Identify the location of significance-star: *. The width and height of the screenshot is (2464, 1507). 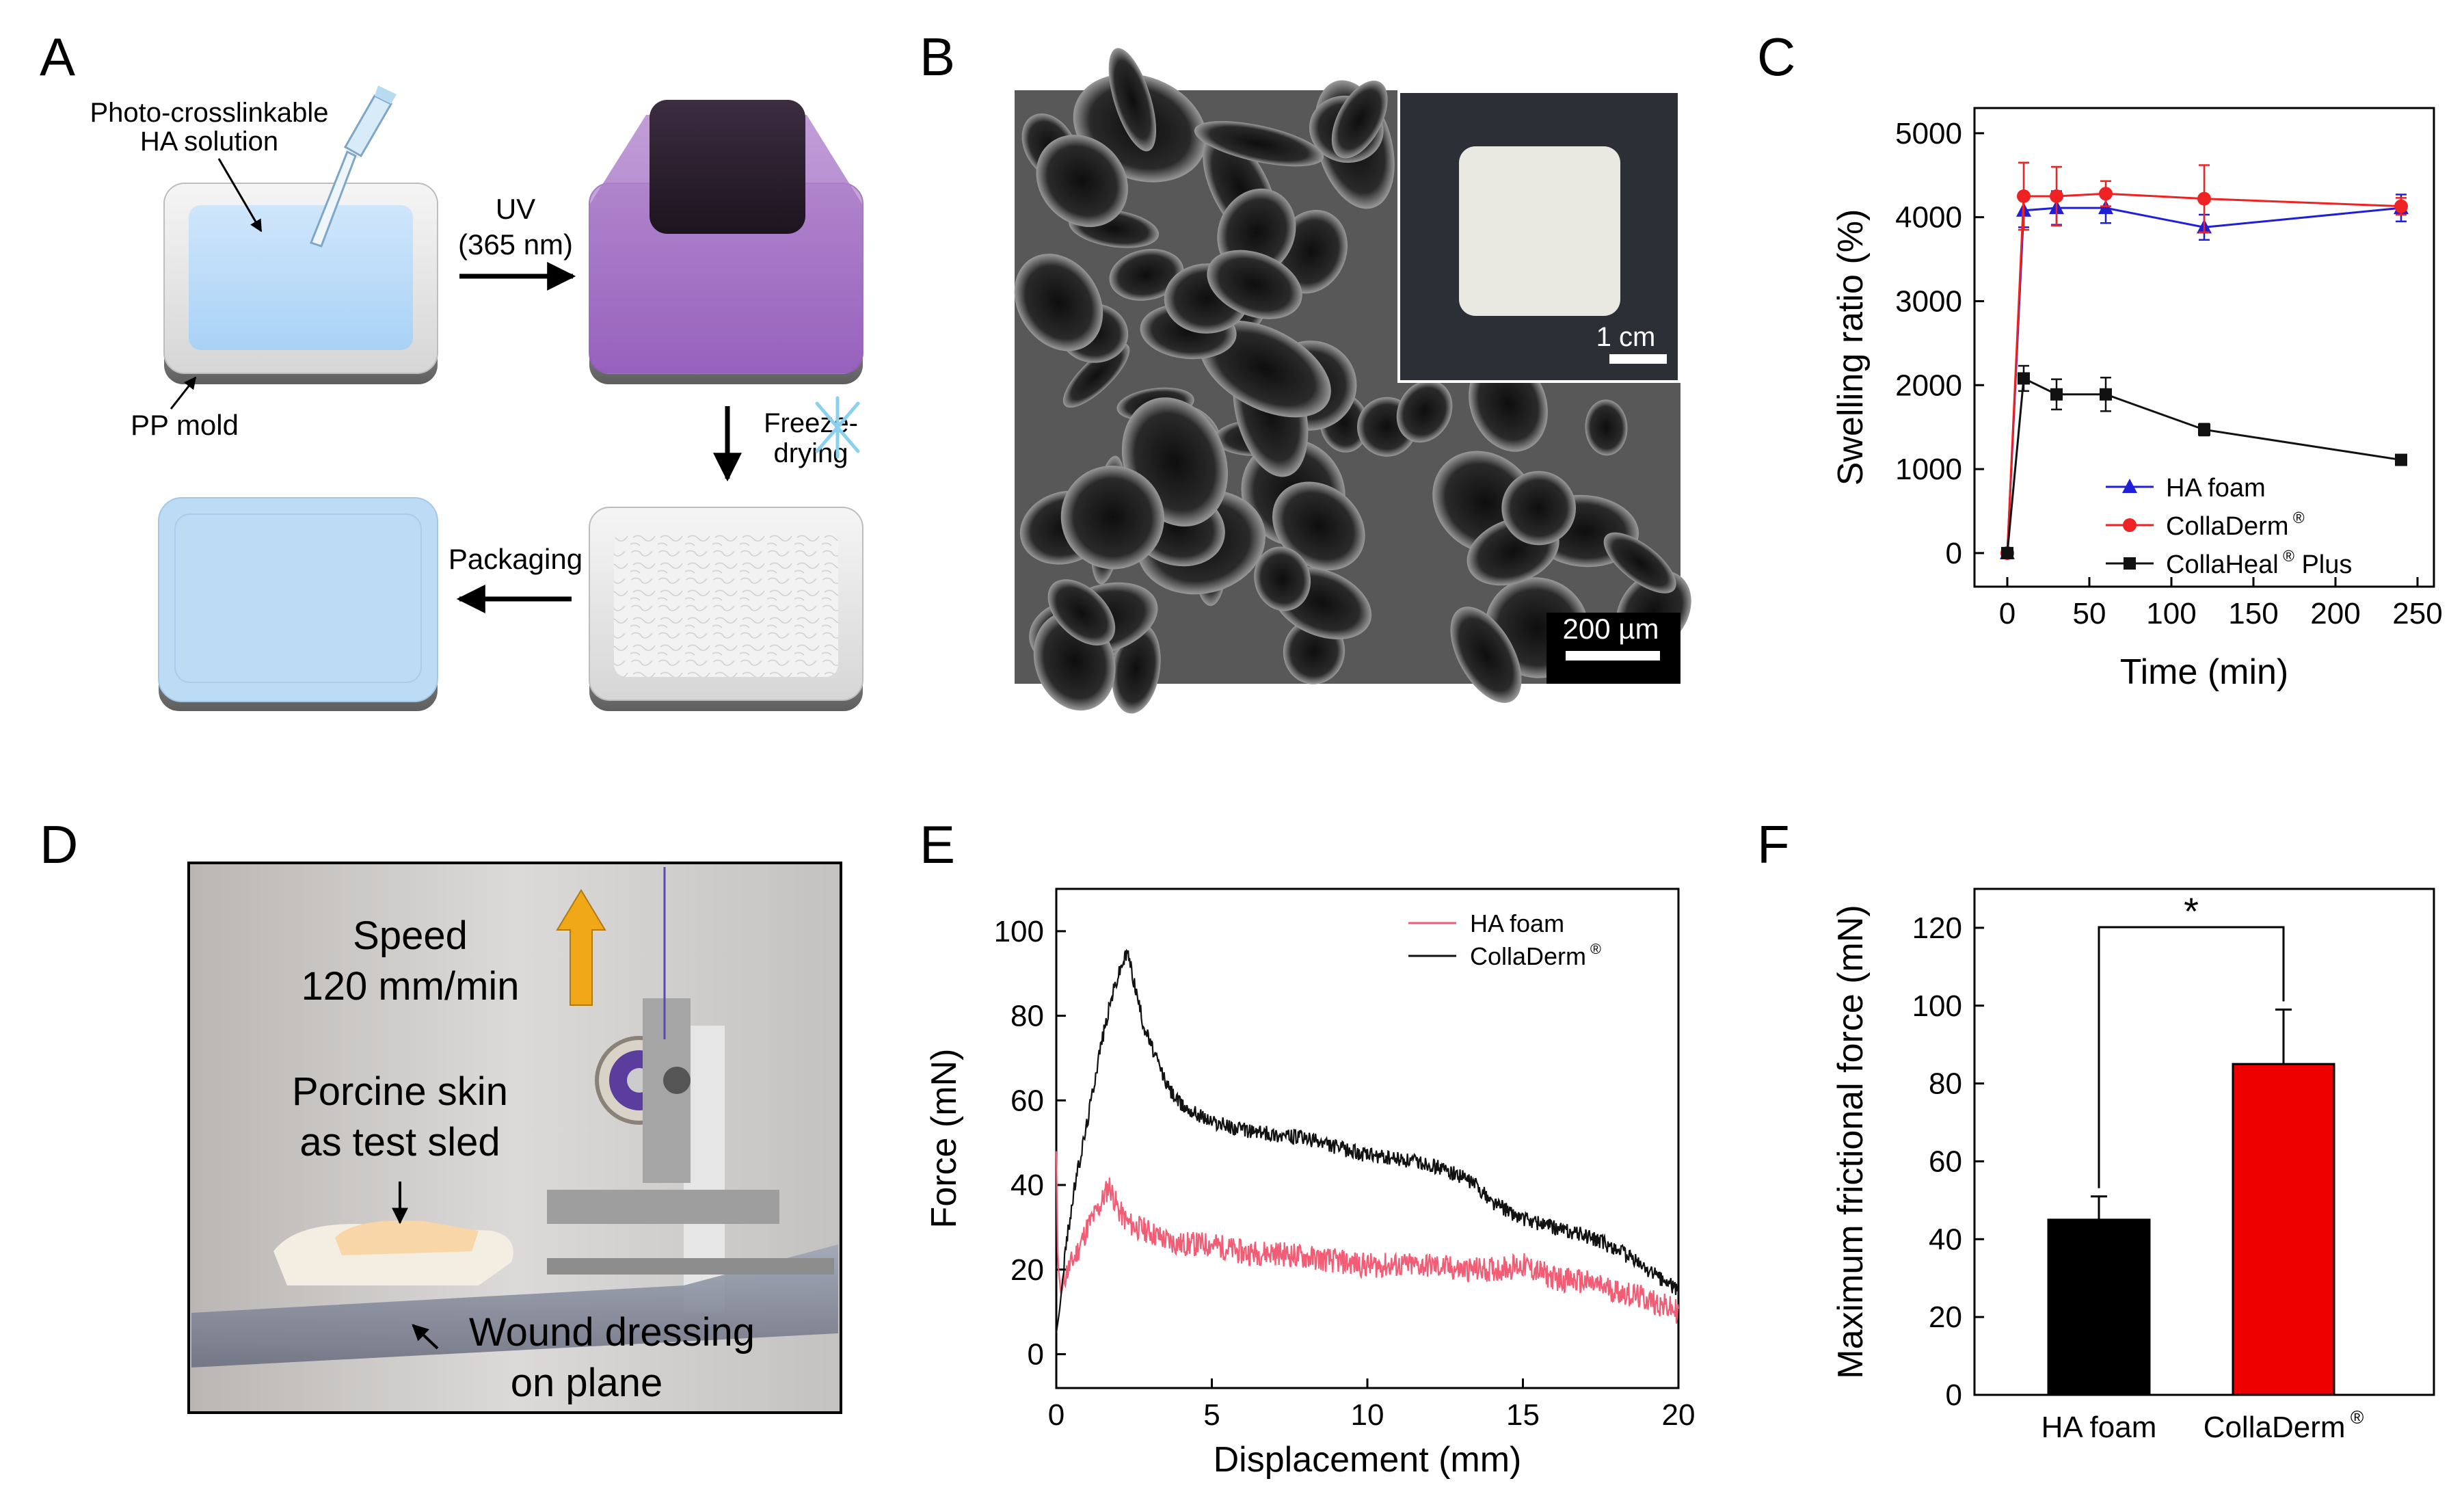
(2191, 911).